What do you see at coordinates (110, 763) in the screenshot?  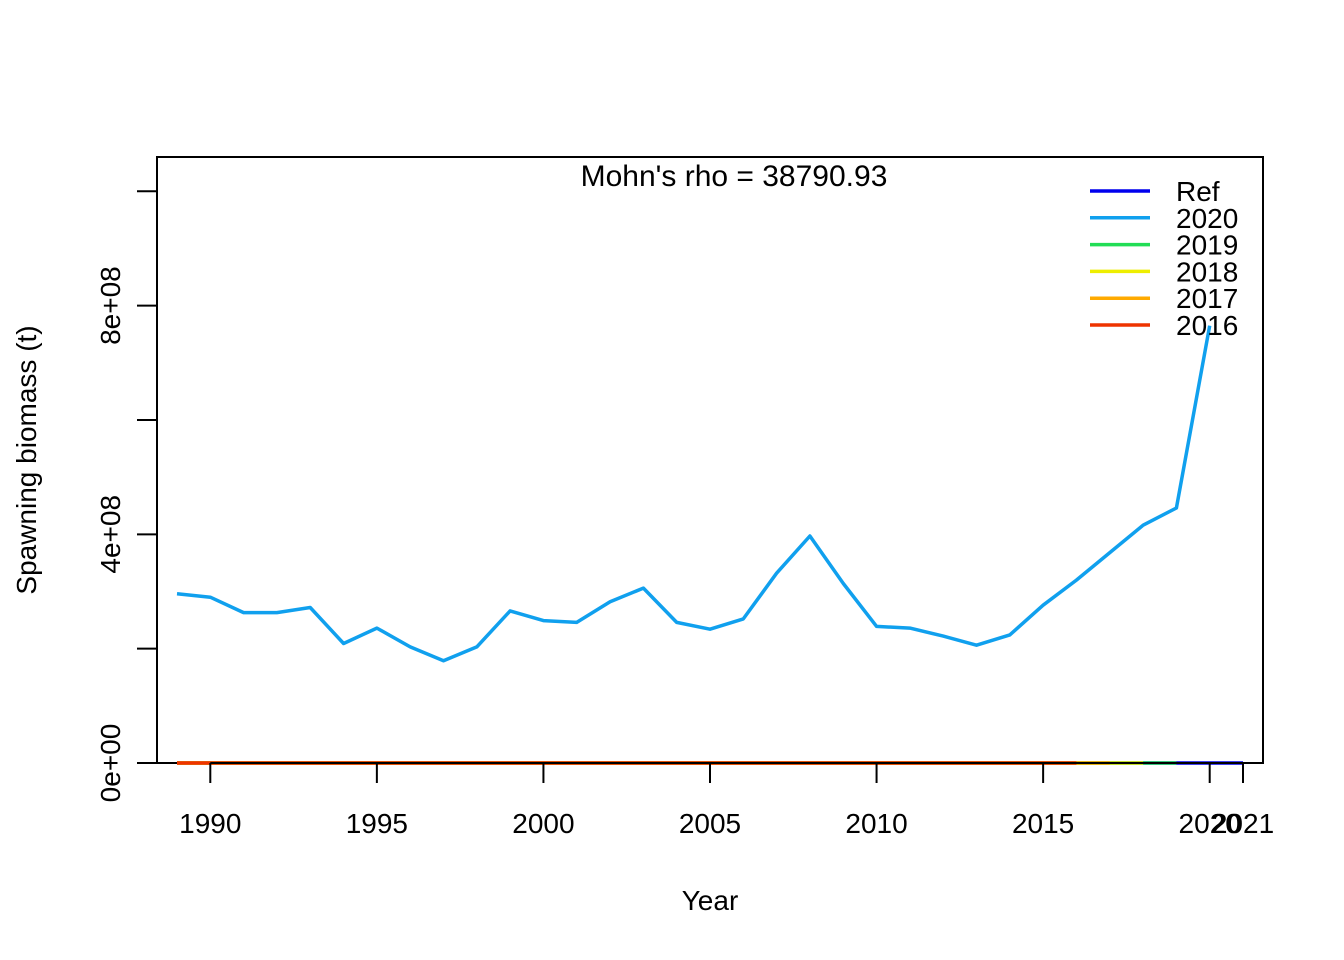 I see `y-tick-label: 0e+00` at bounding box center [110, 763].